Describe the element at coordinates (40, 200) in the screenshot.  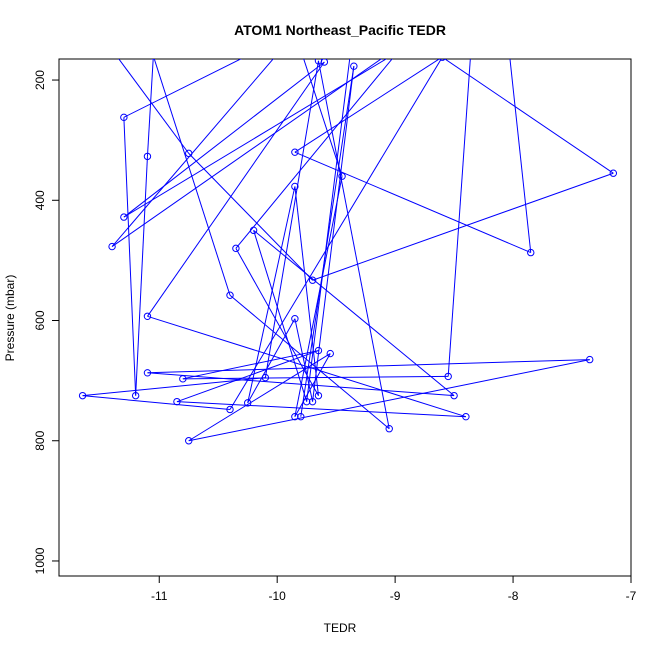
I see `y-tick-label-1: 400` at that location.